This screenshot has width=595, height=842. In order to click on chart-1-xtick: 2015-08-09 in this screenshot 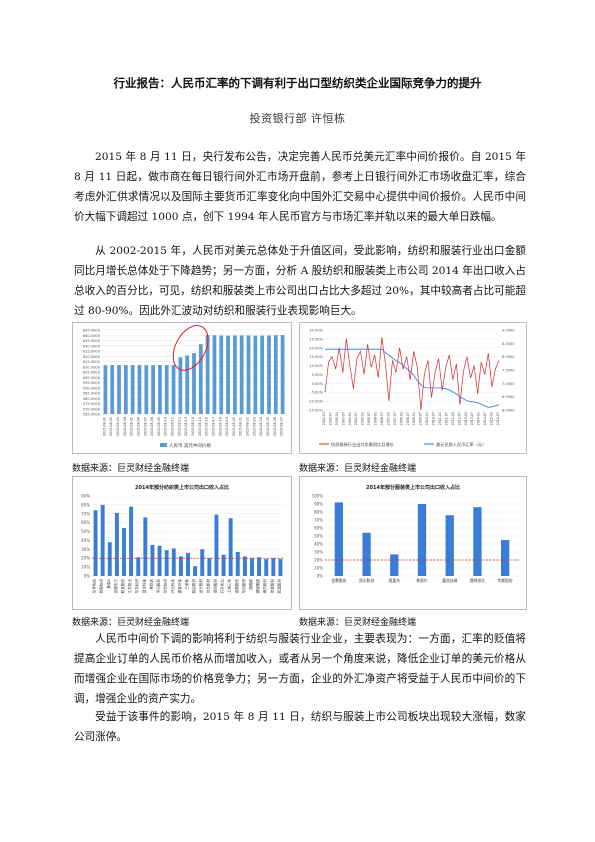, I will do `click(159, 426)`.